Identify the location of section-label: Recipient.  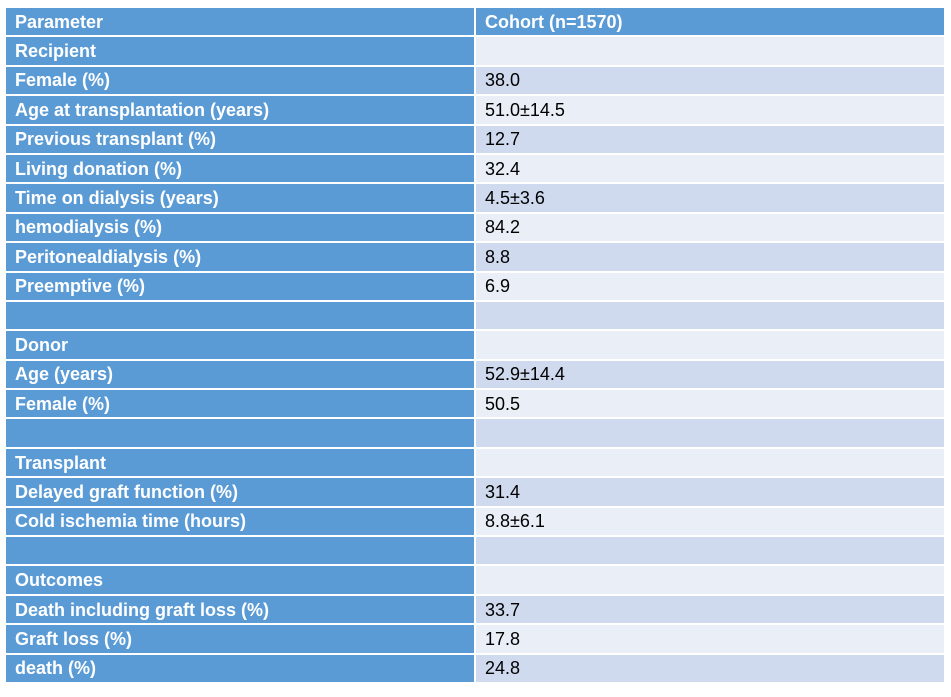
(240, 51).